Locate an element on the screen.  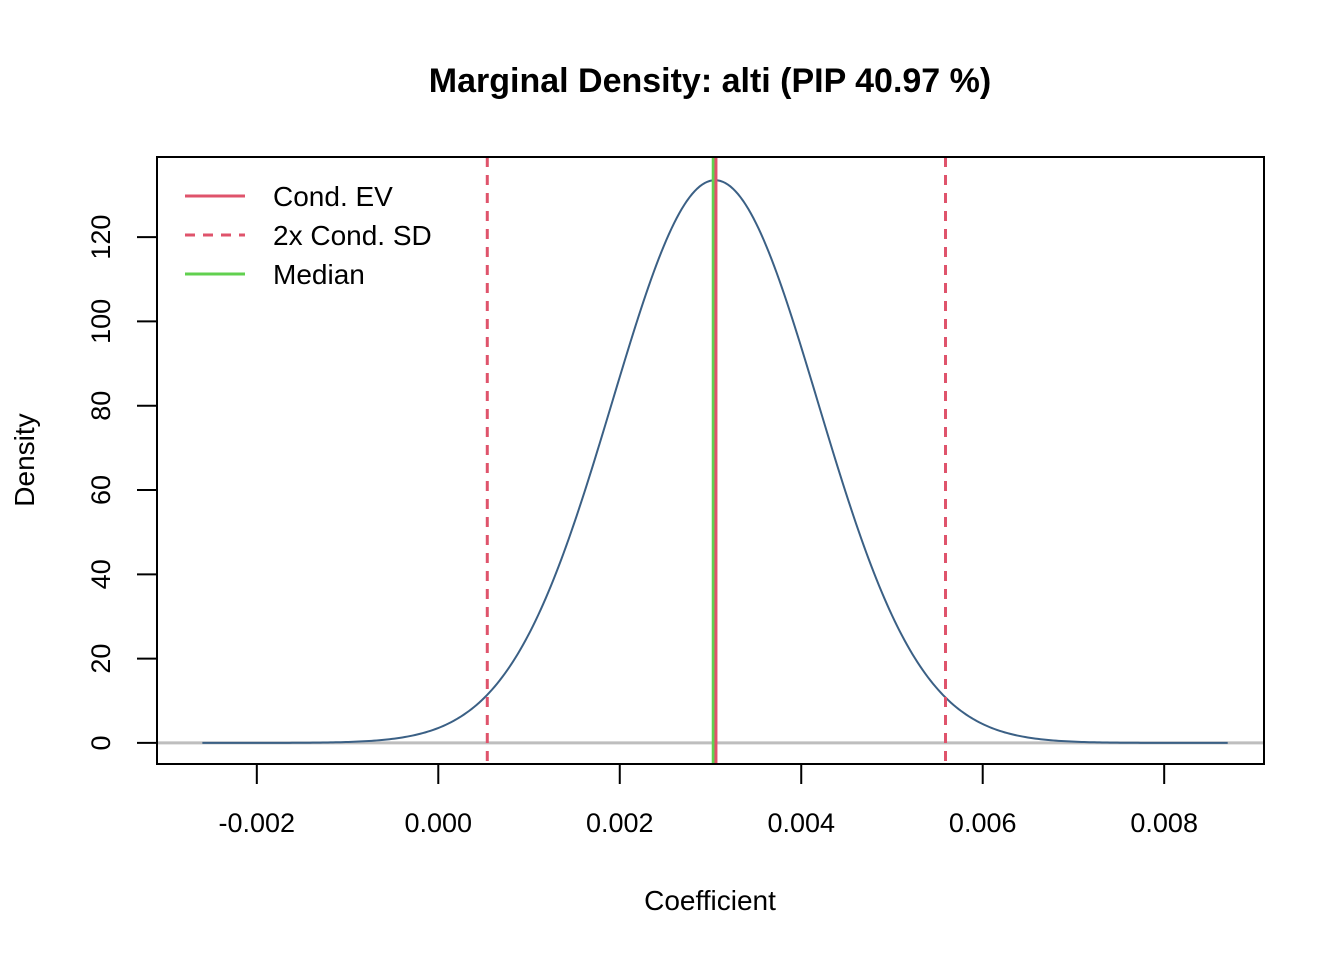
legend: Cond. EV 2x Cond. SD Median is located at coordinates (308, 235).